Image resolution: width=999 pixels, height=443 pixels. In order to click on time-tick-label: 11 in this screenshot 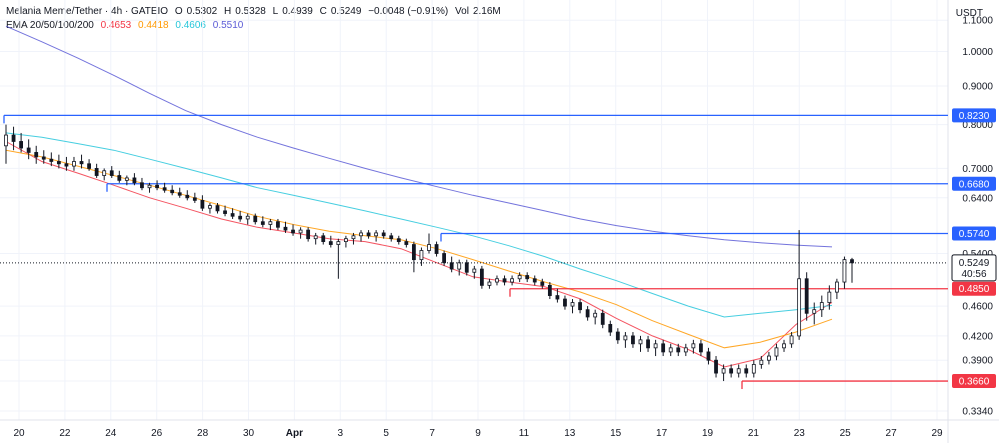, I will do `click(524, 433)`.